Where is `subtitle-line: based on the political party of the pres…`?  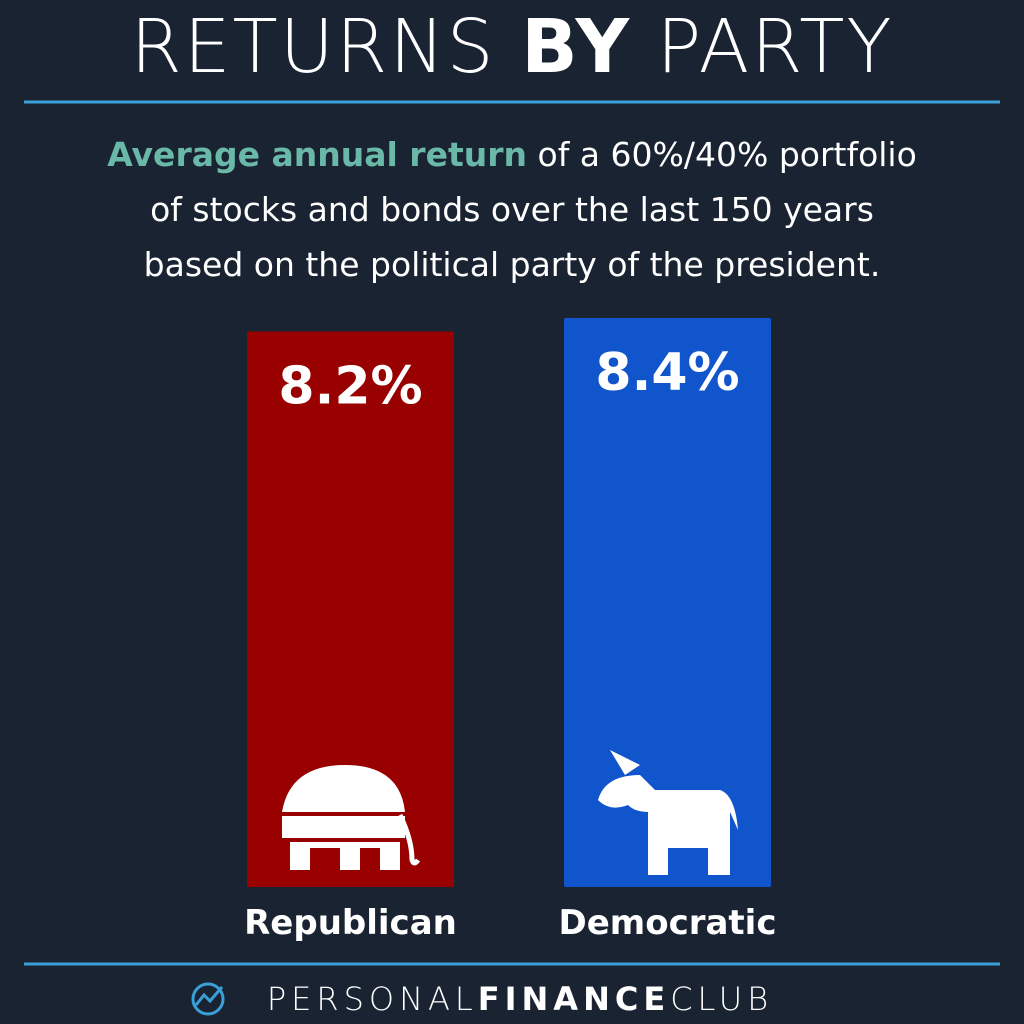
subtitle-line: based on the political party of the pres… is located at coordinates (512, 264).